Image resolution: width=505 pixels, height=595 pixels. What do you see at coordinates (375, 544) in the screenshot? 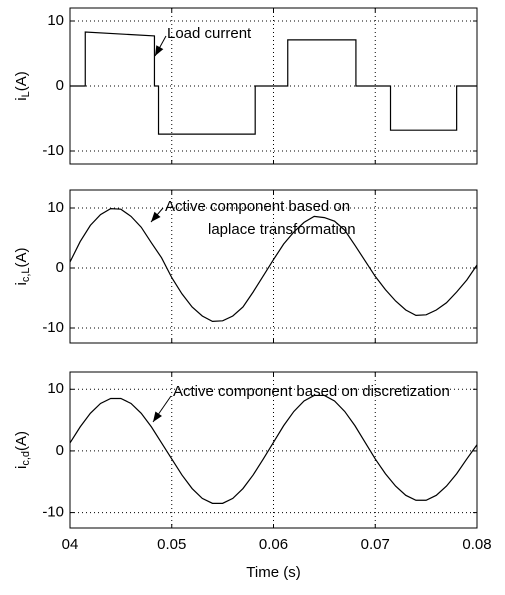
I see `x-tick-label: 0.07` at bounding box center [375, 544].